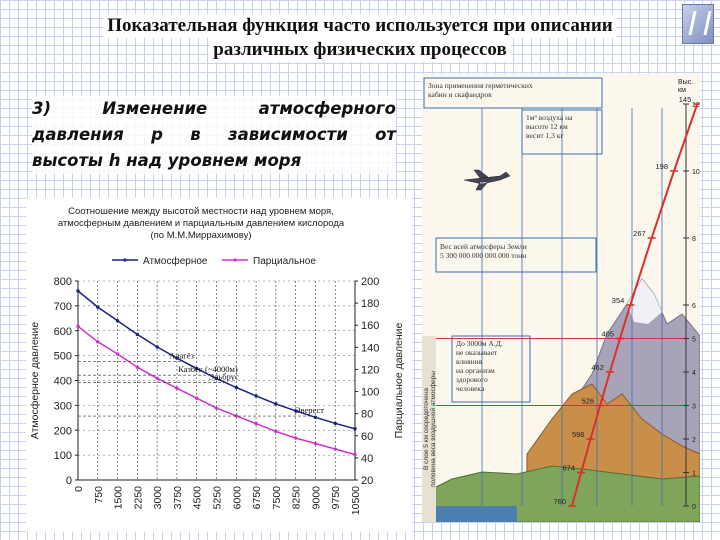 The height and width of the screenshot is (540, 720). What do you see at coordinates (487, 180) in the screenshot?
I see `airplane-icon` at bounding box center [487, 180].